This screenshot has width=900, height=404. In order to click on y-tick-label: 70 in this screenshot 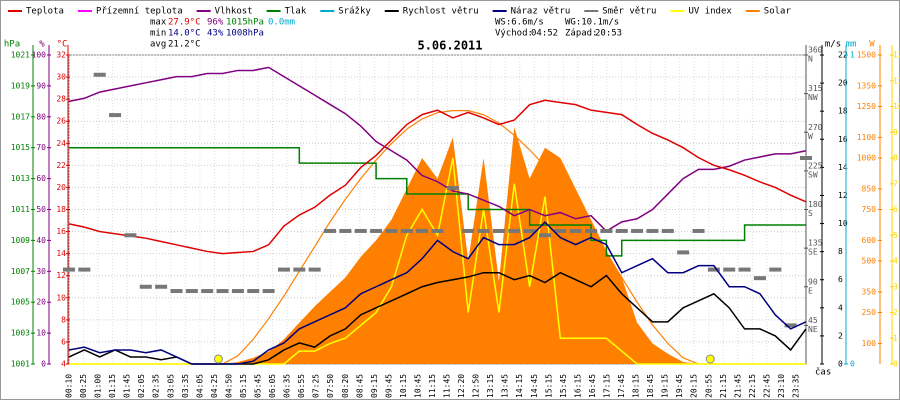, I will do `click(41, 147)`.